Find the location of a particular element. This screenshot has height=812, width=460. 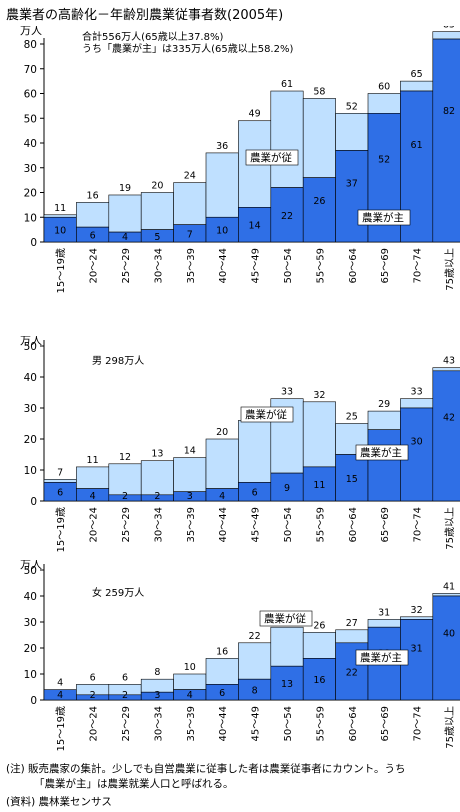

unit-label: 万人 is located at coordinates (31, 341).